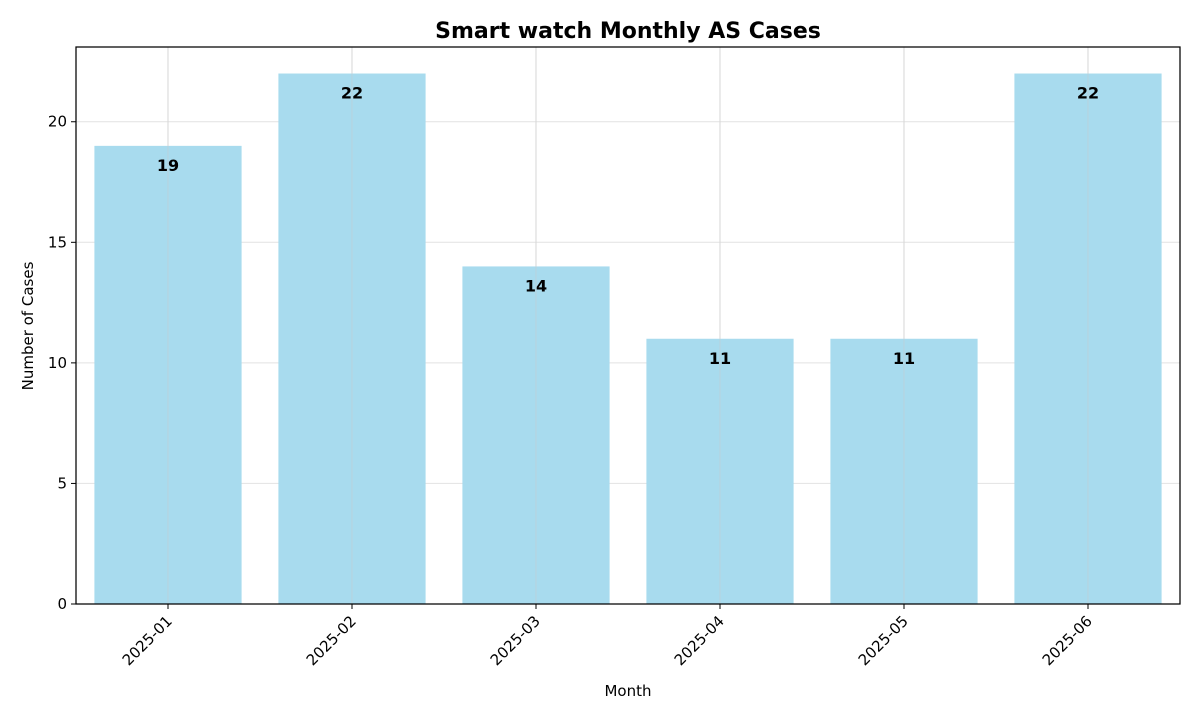  What do you see at coordinates (1067, 640) in the screenshot?
I see `x-tick-label: 2025-06` at bounding box center [1067, 640].